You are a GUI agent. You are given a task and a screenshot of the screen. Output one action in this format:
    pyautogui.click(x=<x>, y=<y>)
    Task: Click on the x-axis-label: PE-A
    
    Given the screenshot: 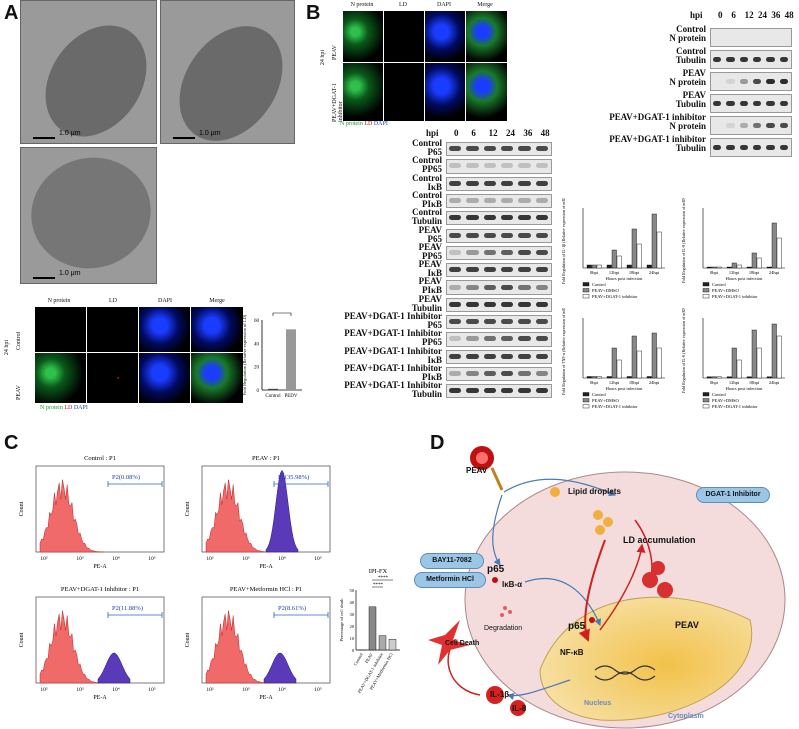 What is the action you would take?
    pyautogui.click(x=100, y=567)
    